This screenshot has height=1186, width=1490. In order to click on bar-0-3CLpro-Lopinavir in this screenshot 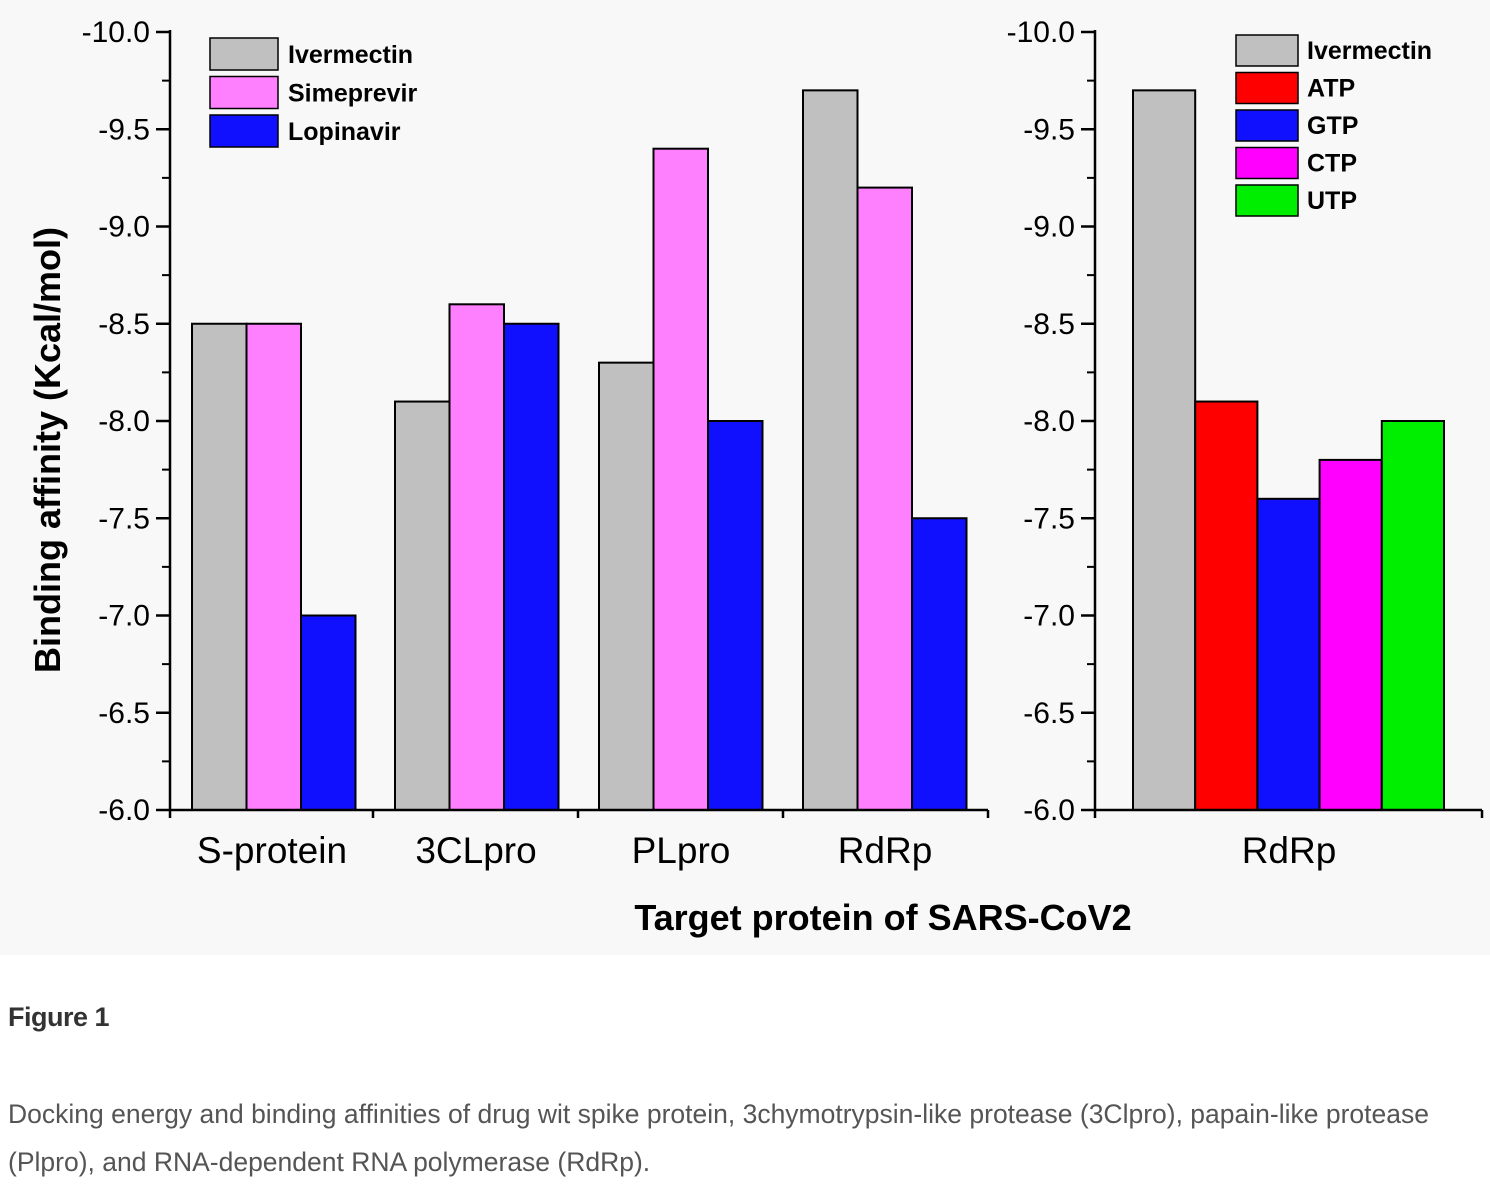, I will do `click(531, 566)`.